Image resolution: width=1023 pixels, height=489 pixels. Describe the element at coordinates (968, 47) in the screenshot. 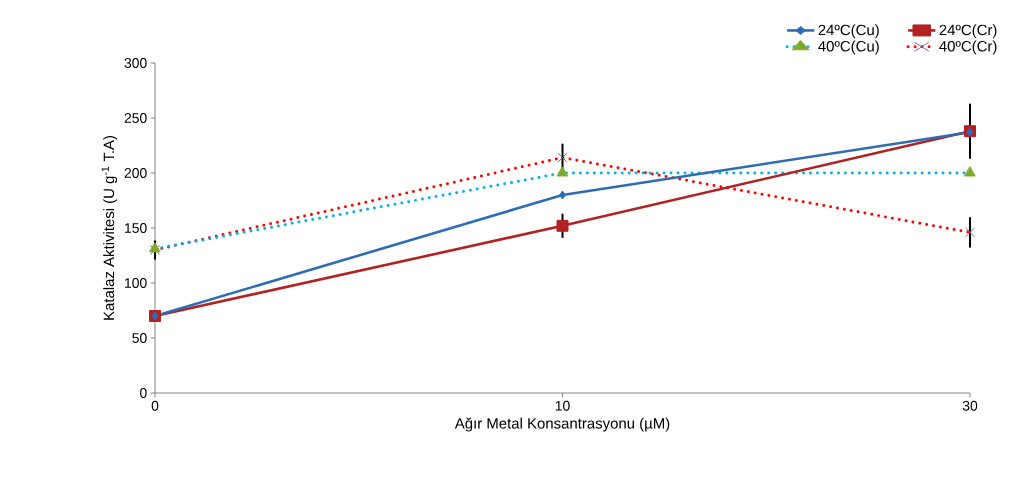

I see `legend-label: 40ºC(Cr)` at that location.